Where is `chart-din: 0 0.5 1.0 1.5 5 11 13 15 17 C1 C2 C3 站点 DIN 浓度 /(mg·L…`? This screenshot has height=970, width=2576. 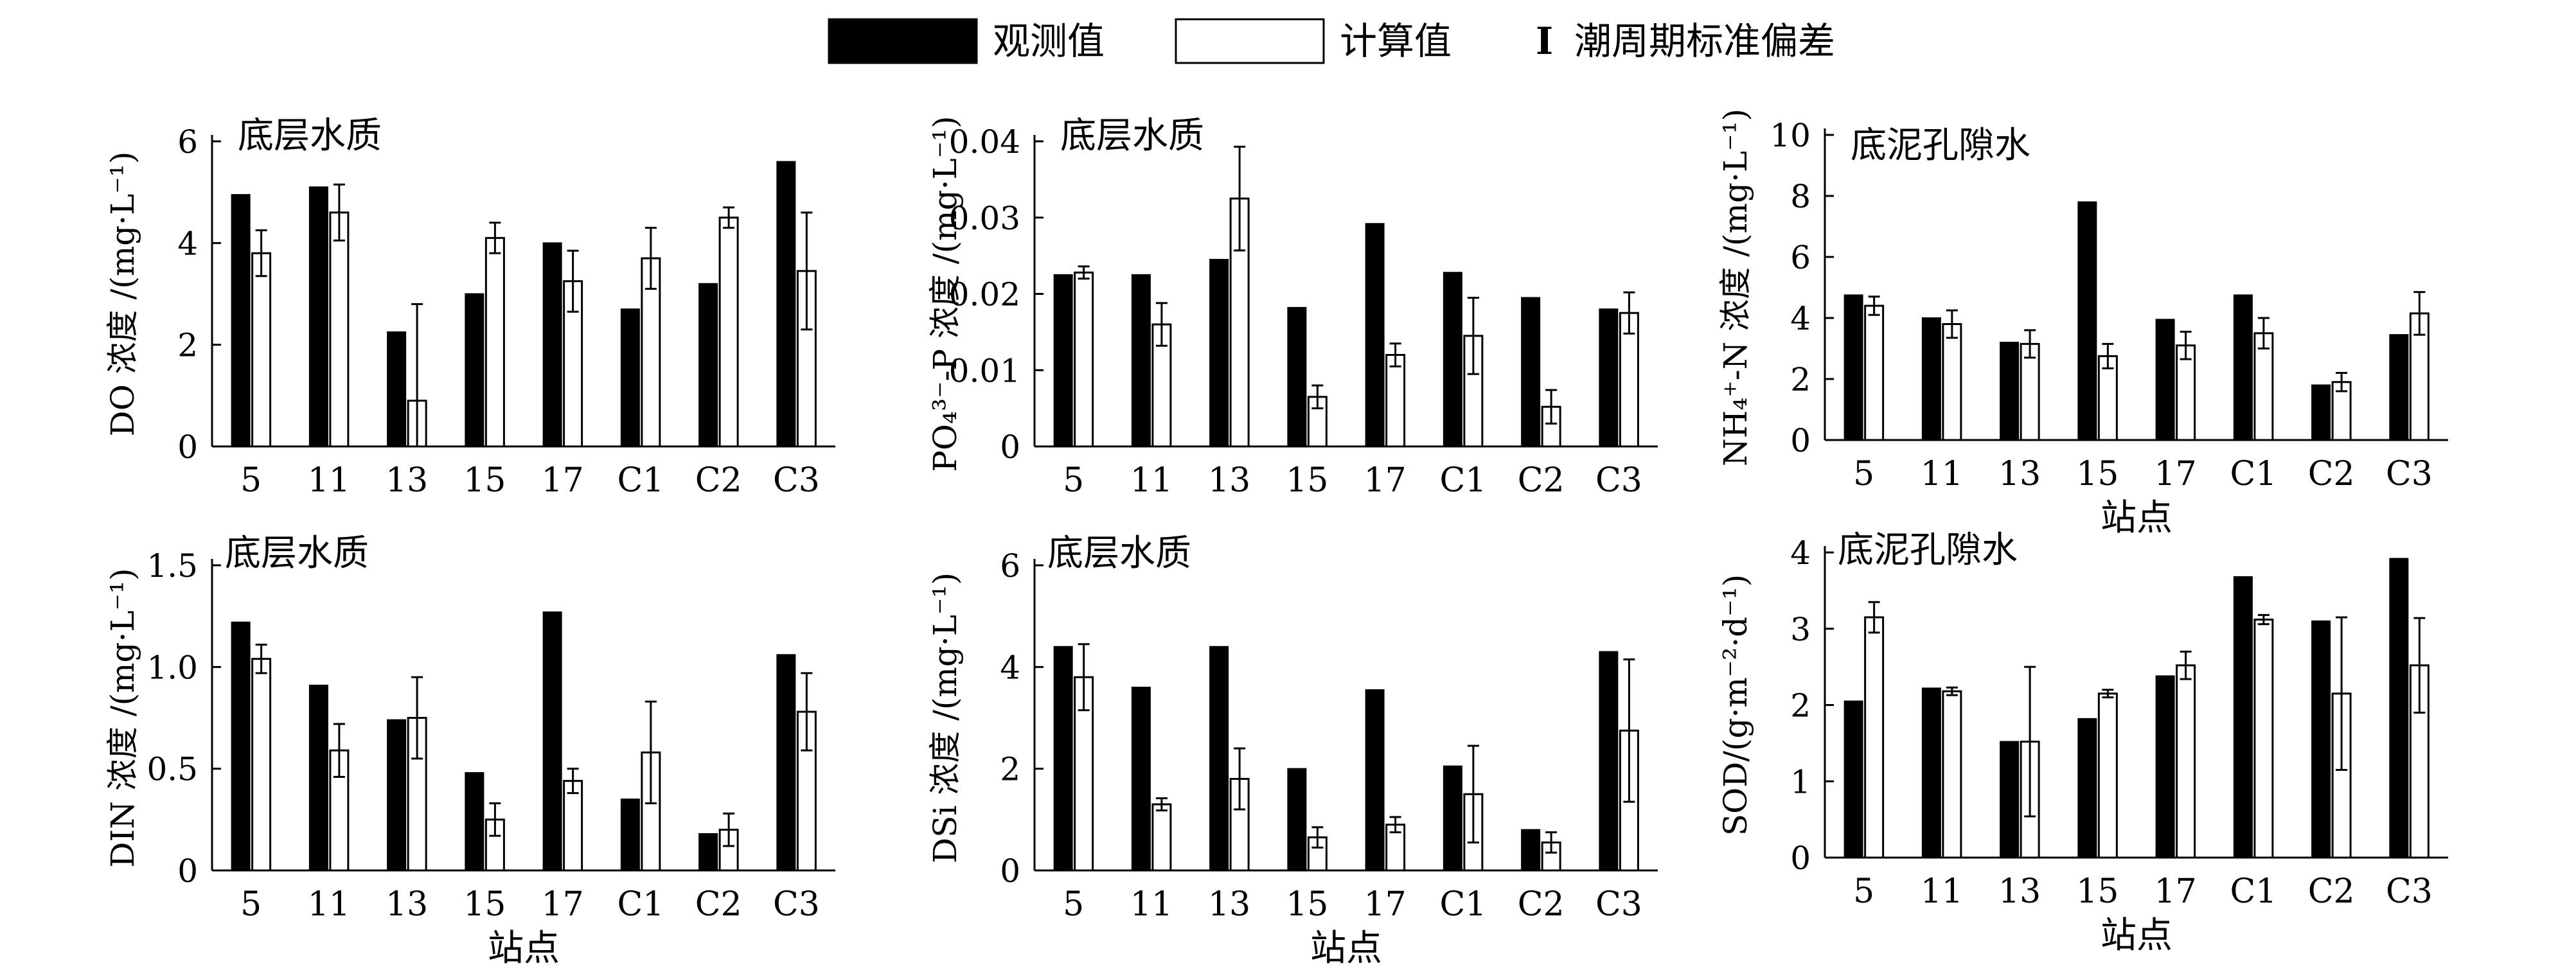
chart-din: 0 0.5 1.0 1.5 5 11 13 15 17 C1 C2 C3 站点 DIN 浓度 /(mg·L… is located at coordinates (470, 751).